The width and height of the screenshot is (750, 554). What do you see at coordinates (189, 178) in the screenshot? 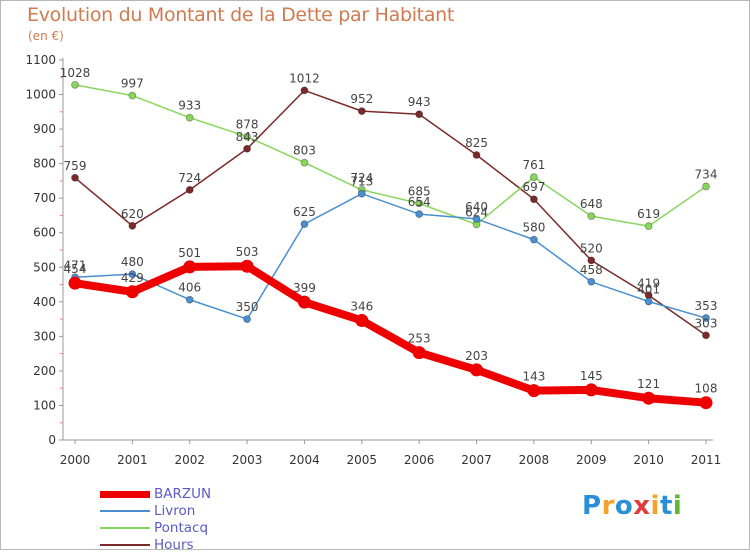
I see `data-label-hours: 724` at bounding box center [189, 178].